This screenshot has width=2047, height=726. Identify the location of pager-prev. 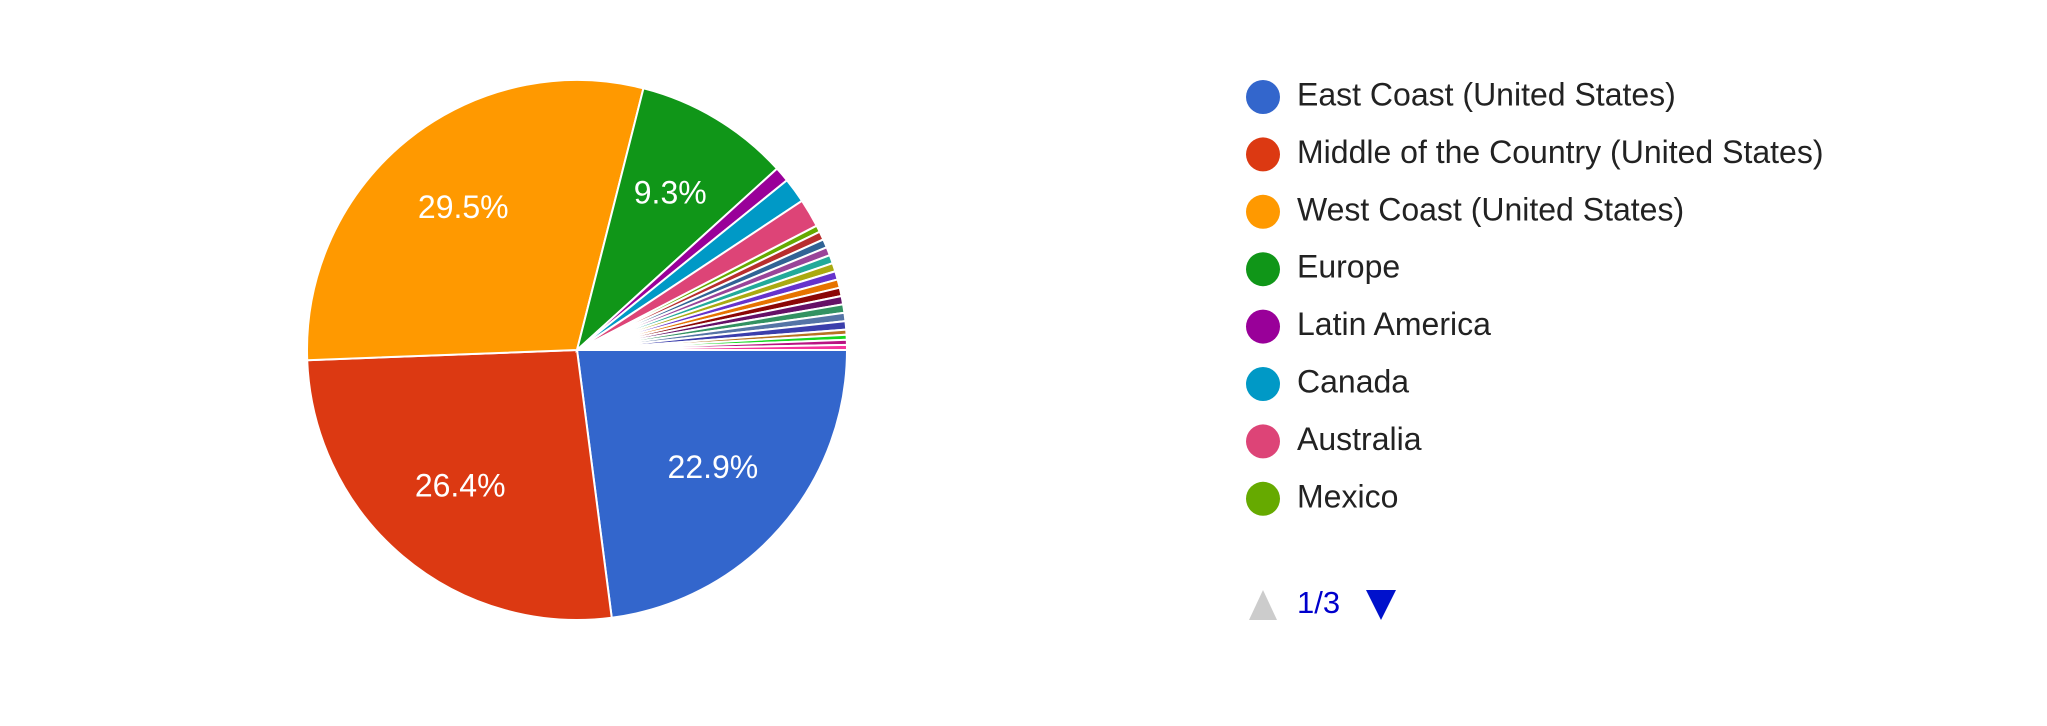
(1263, 605).